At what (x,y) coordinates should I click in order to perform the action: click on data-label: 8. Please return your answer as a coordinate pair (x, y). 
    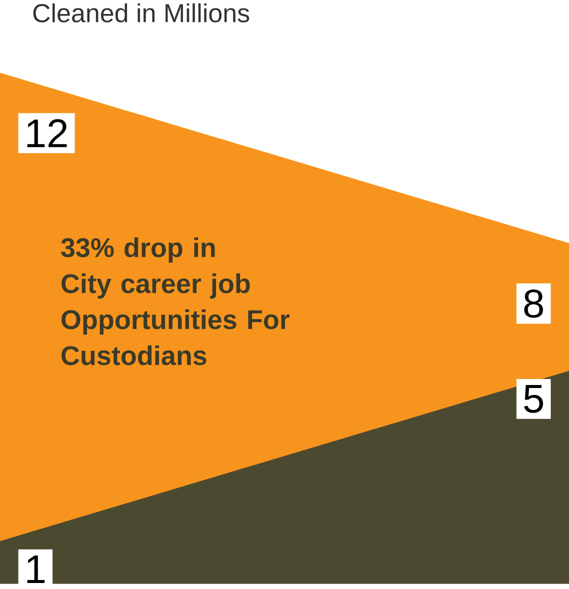
    Looking at the image, I should click on (533, 303).